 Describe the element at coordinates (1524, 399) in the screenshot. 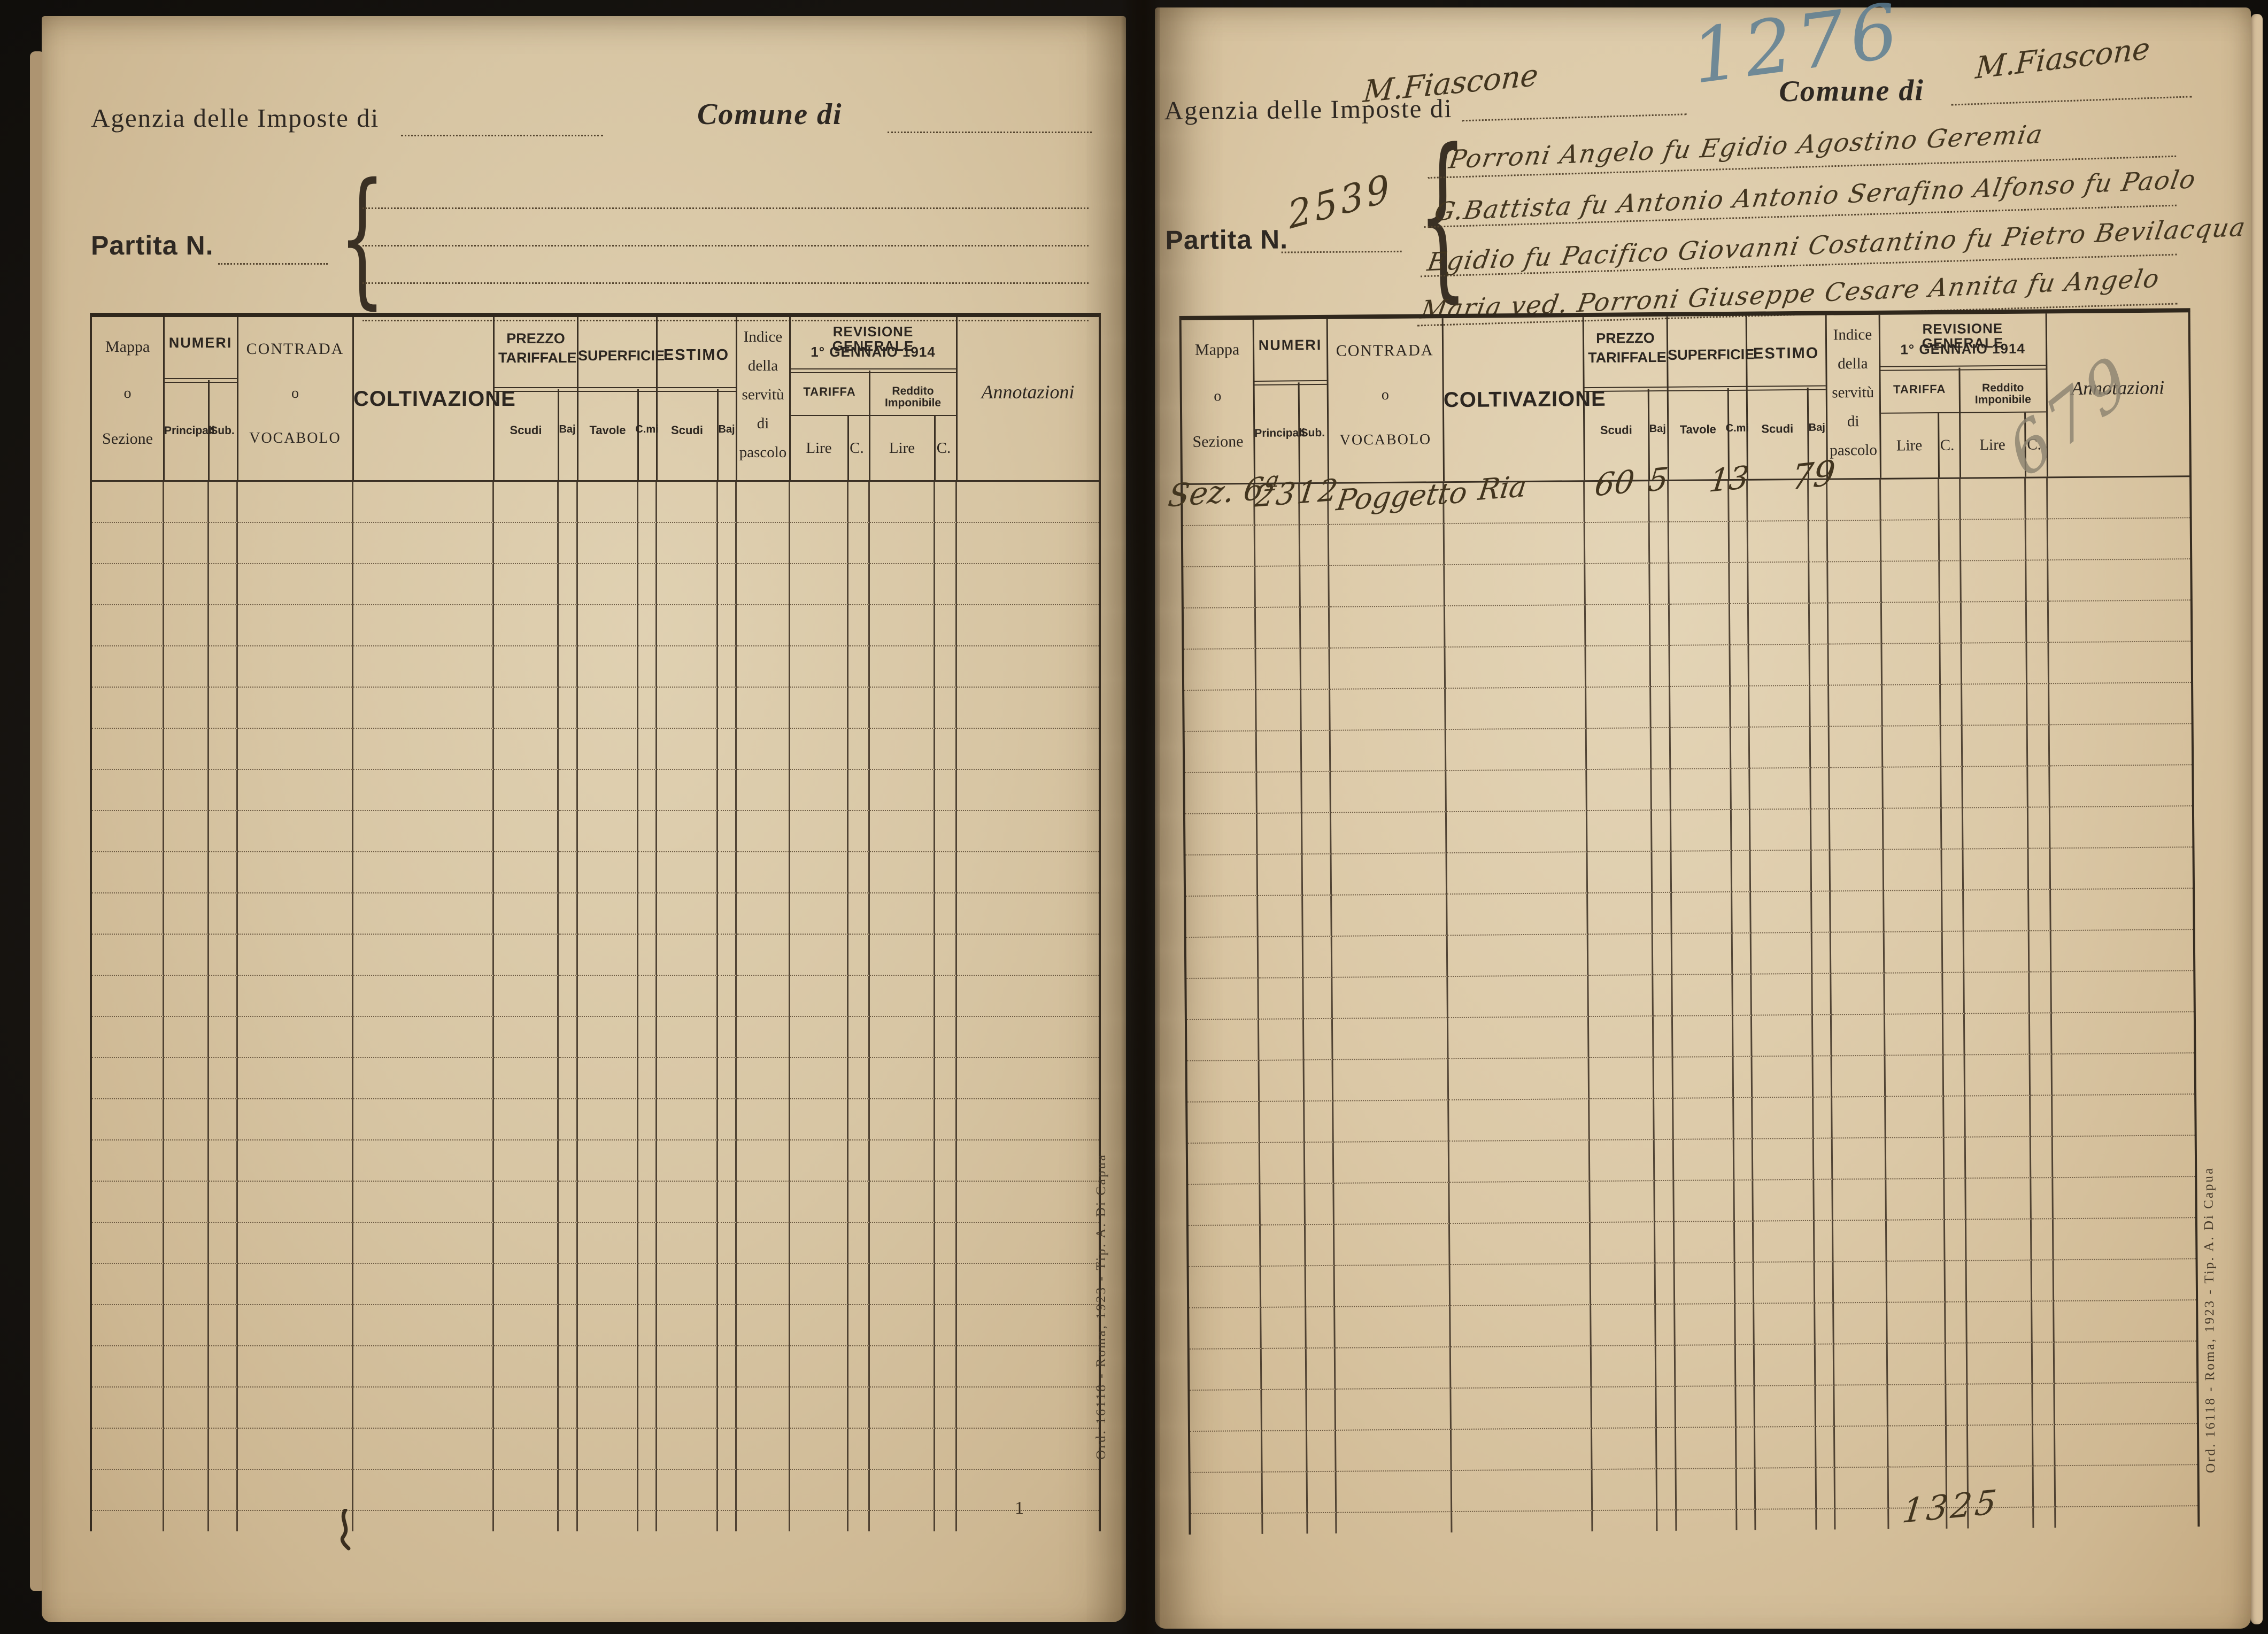

I see `col-coltivazione: COLTIVAZIONE` at that location.